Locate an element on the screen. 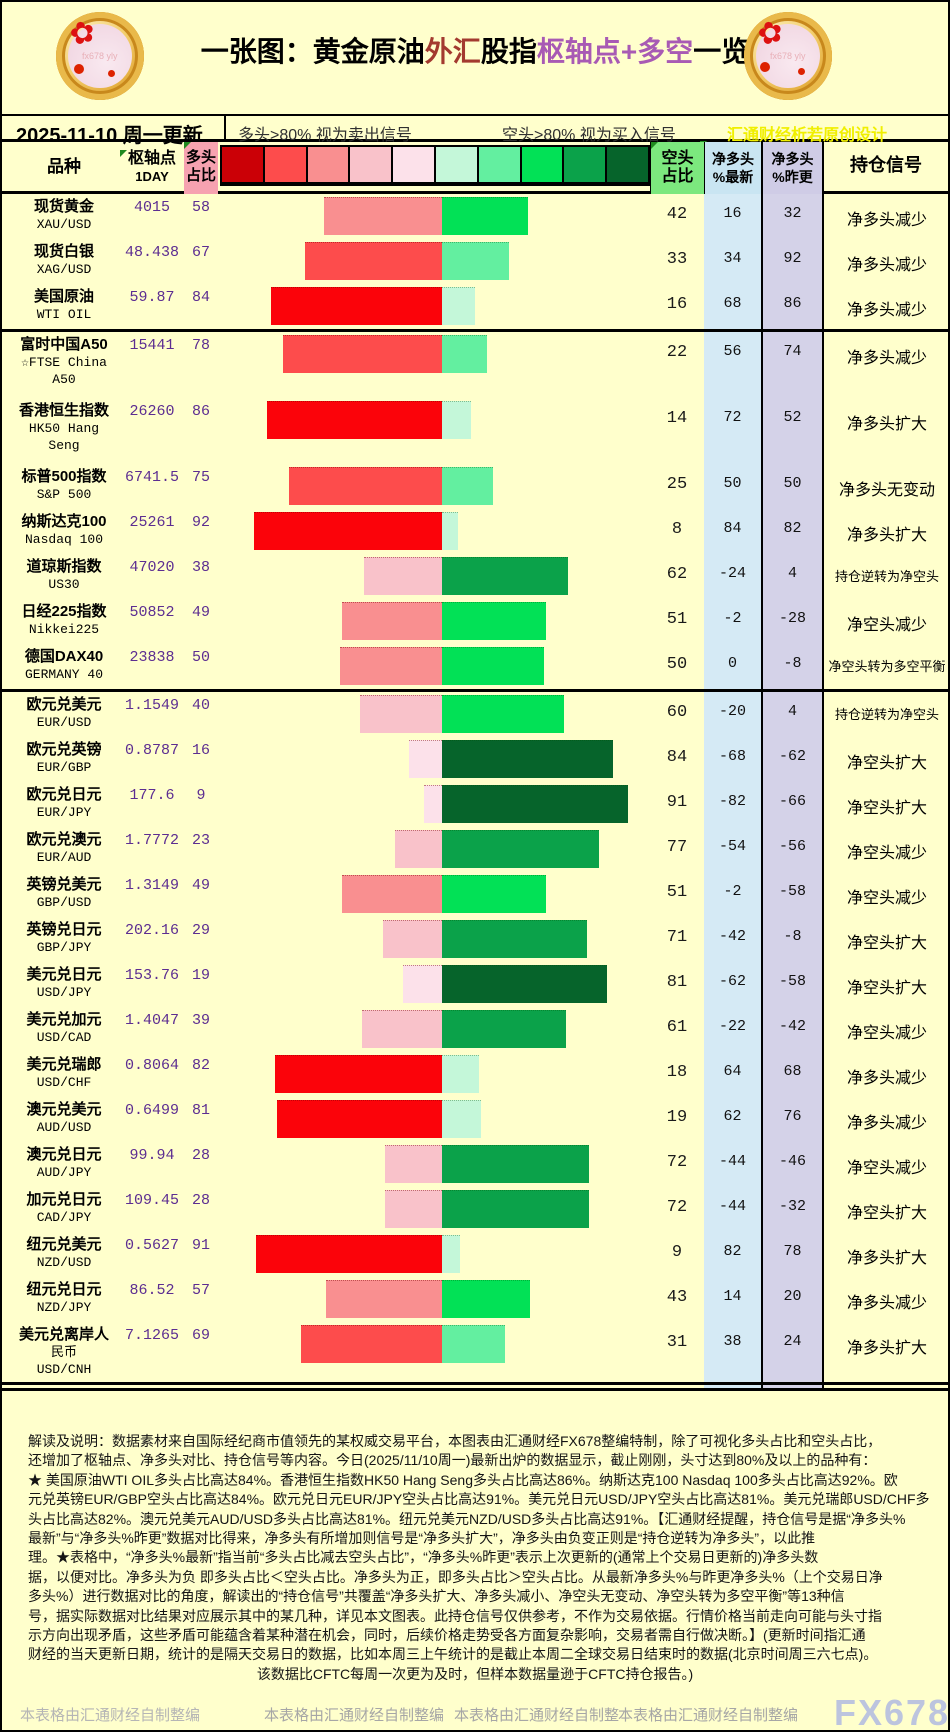 The height and width of the screenshot is (1732, 950). position-signal-text: 净空头减少 is located at coordinates (886, 625).